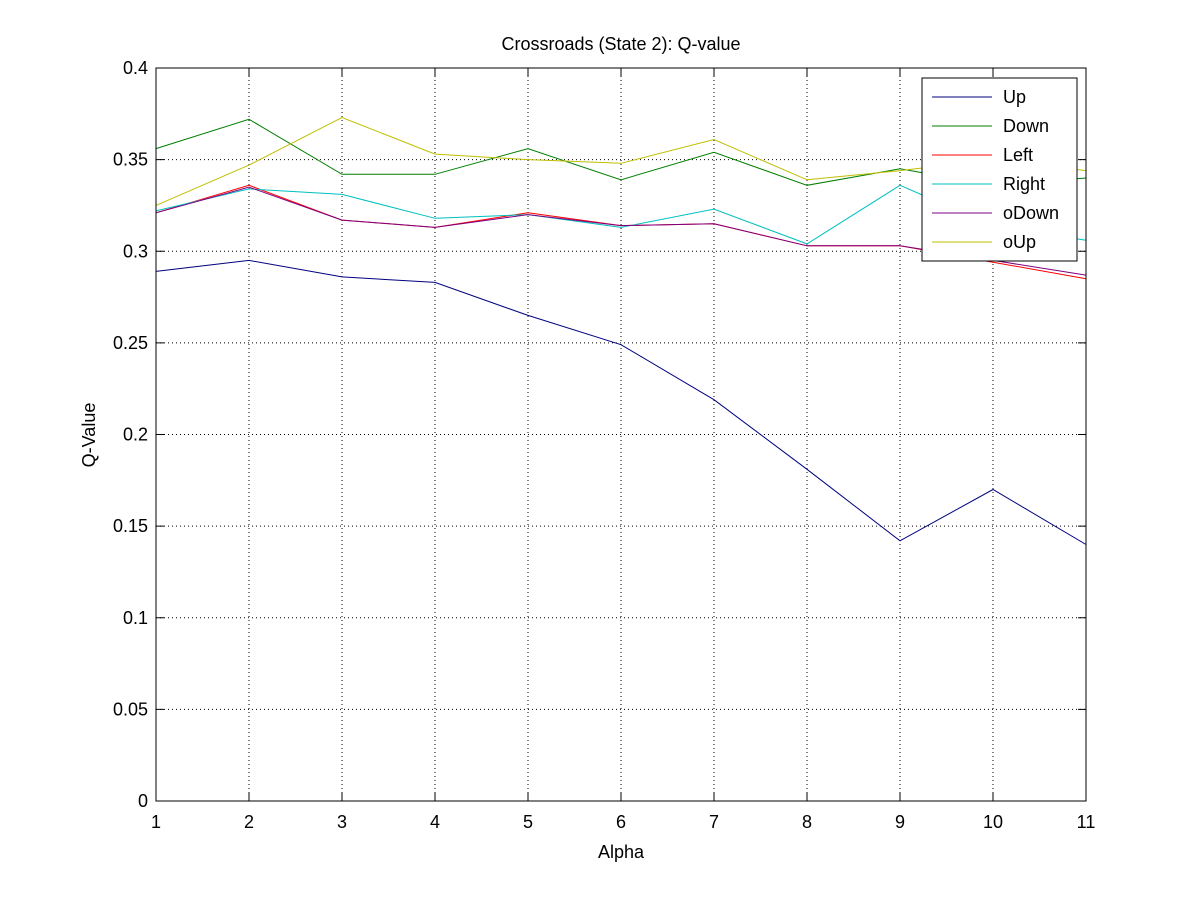 Image resolution: width=1200 pixels, height=900 pixels. What do you see at coordinates (435, 822) in the screenshot?
I see `x-tick-label: 4` at bounding box center [435, 822].